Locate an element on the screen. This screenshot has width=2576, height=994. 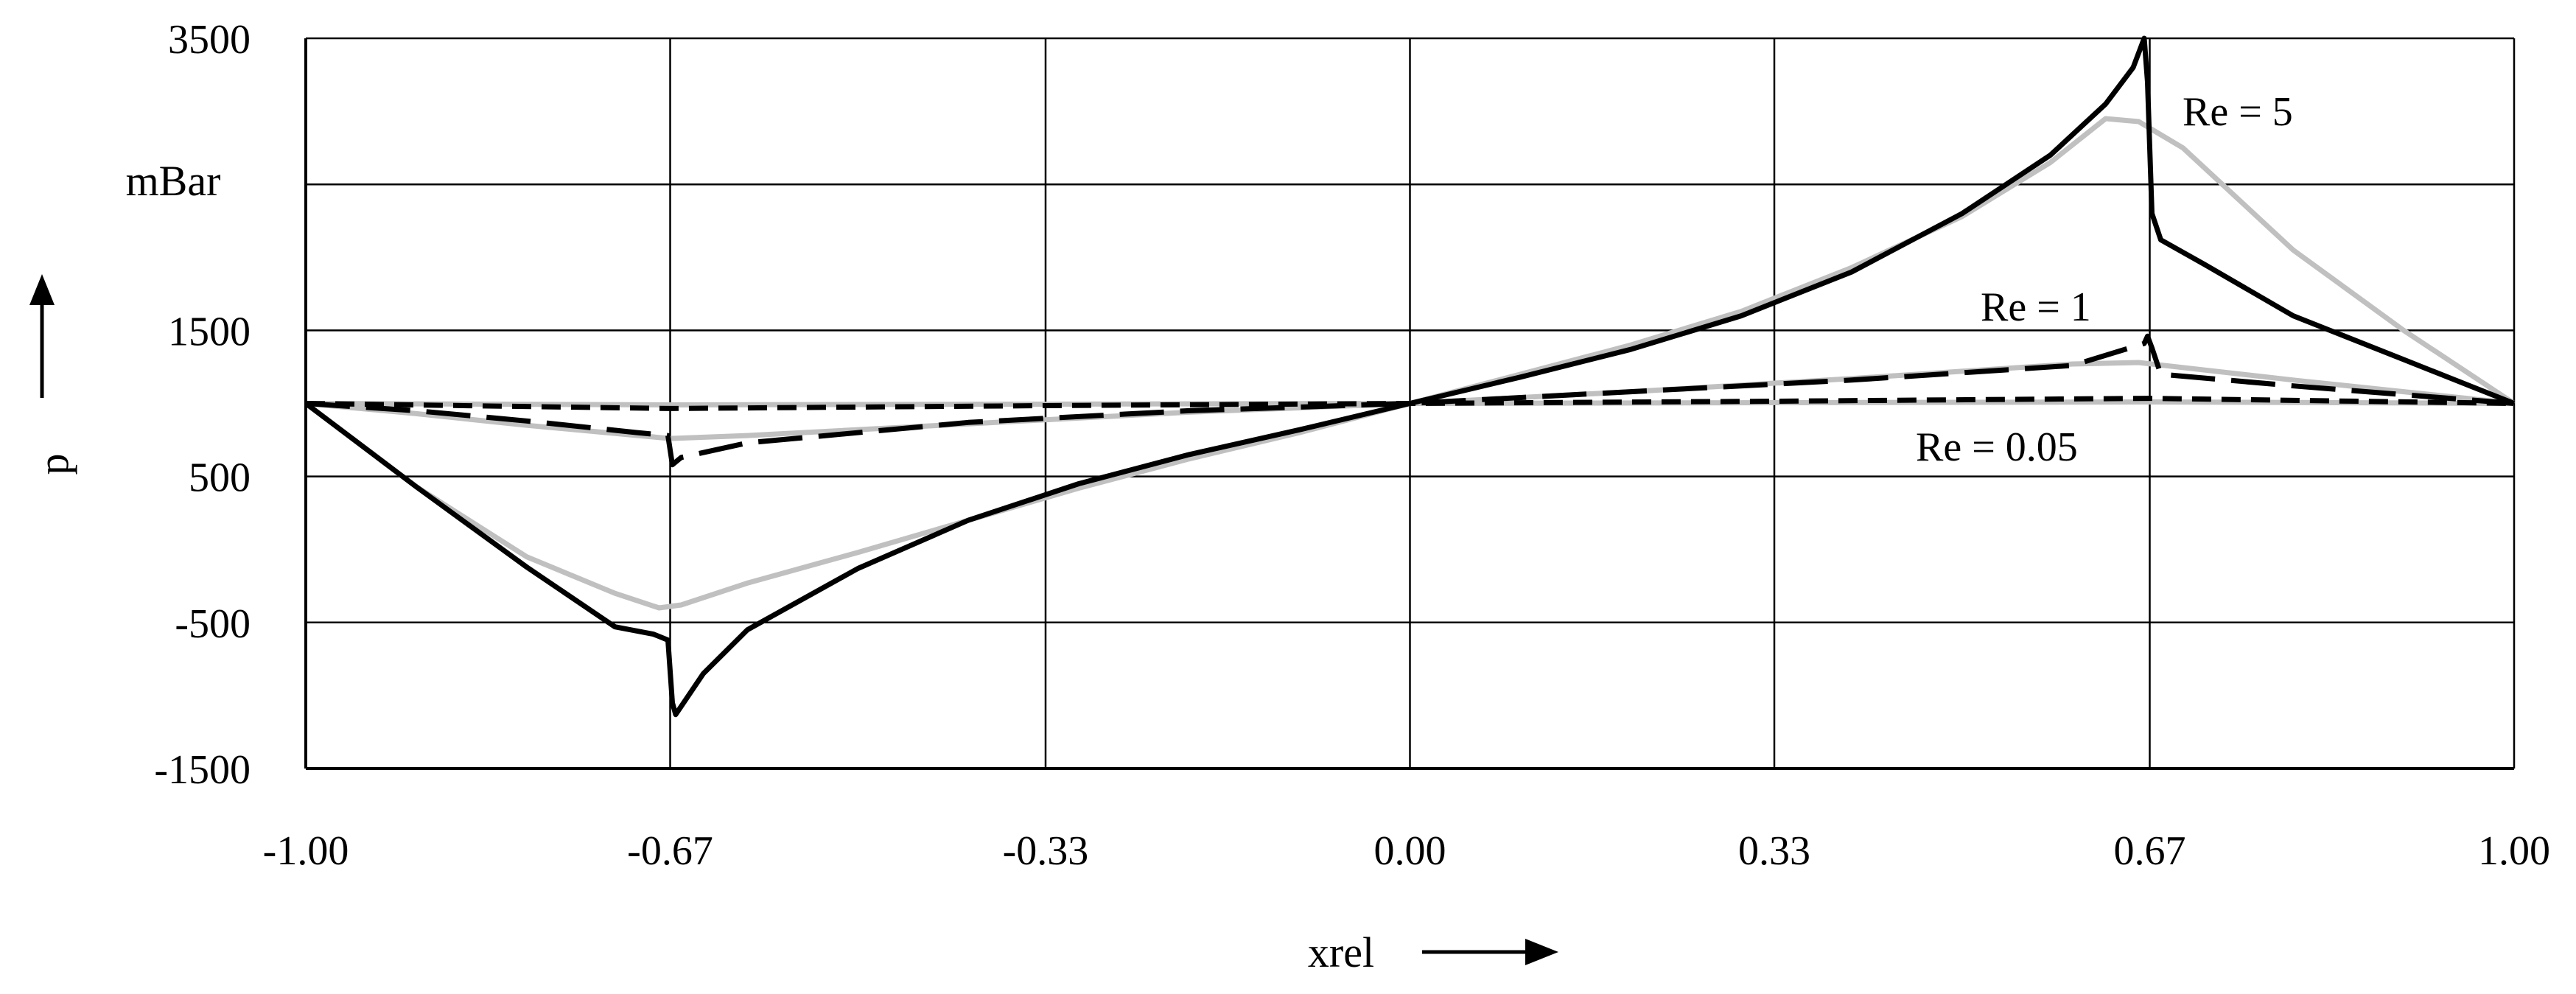
x-tick-label: -0.67 is located at coordinates (670, 851).